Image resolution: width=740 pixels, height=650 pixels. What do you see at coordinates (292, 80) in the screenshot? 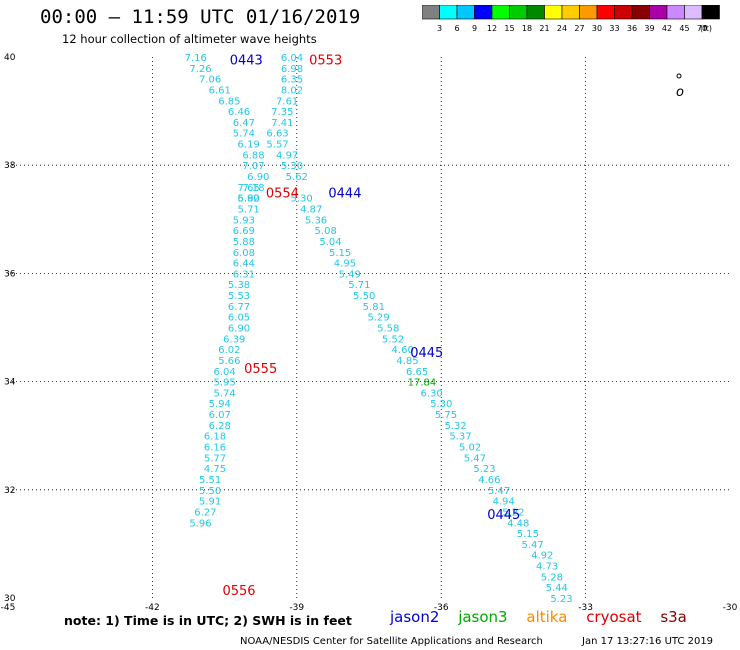
I see `swh-value: 6.35` at bounding box center [292, 80].